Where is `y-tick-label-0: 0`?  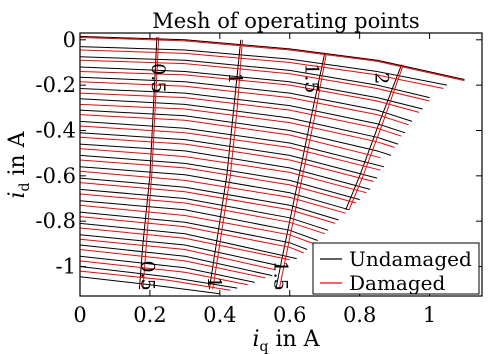 y-tick-label-0: 0 is located at coordinates (69, 40).